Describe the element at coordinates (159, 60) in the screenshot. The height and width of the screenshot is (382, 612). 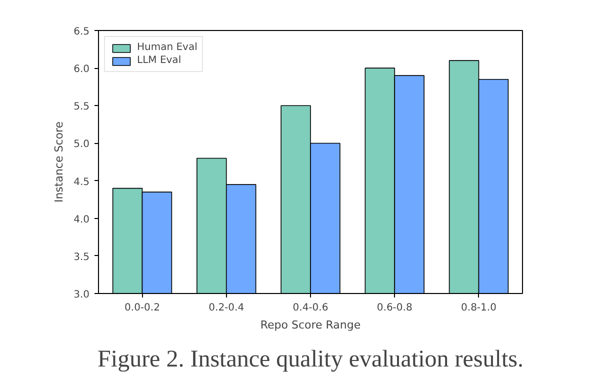
I see `legend-label: LLM Eval` at that location.